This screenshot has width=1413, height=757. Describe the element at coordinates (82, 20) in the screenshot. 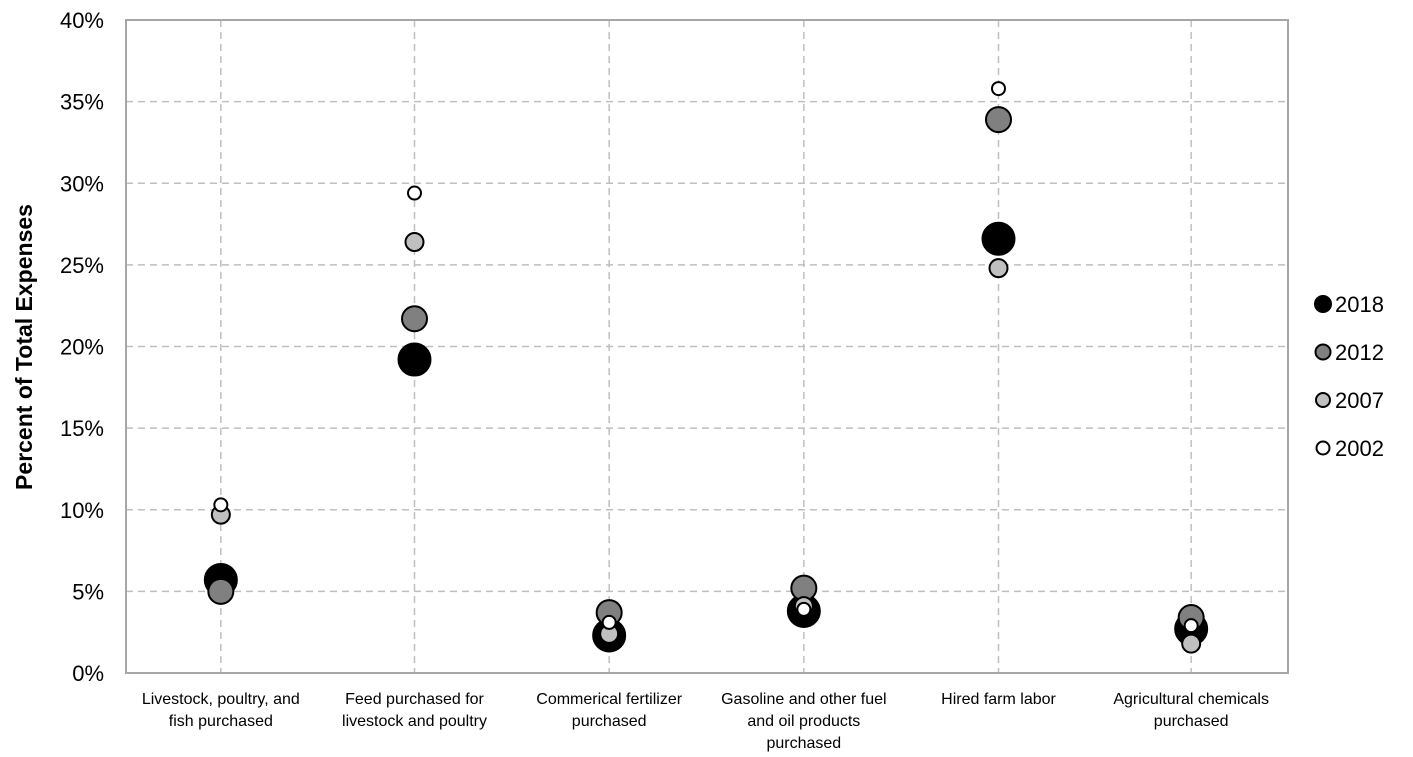

I see `y-tick-label: 40%` at that location.